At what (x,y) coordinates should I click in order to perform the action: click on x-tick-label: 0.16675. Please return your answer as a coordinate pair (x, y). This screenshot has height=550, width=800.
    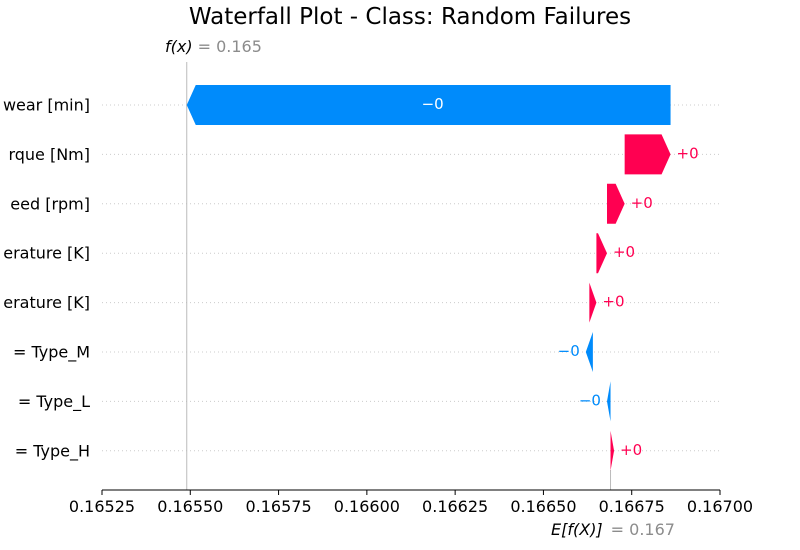
    Looking at the image, I should click on (632, 506).